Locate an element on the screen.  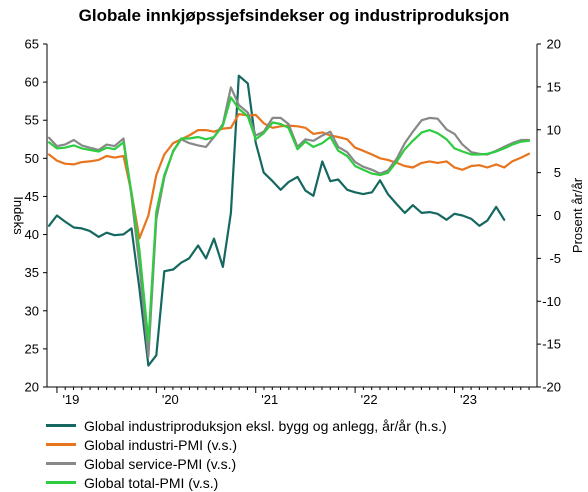
left-tick-label: 45 is located at coordinates (32, 196).